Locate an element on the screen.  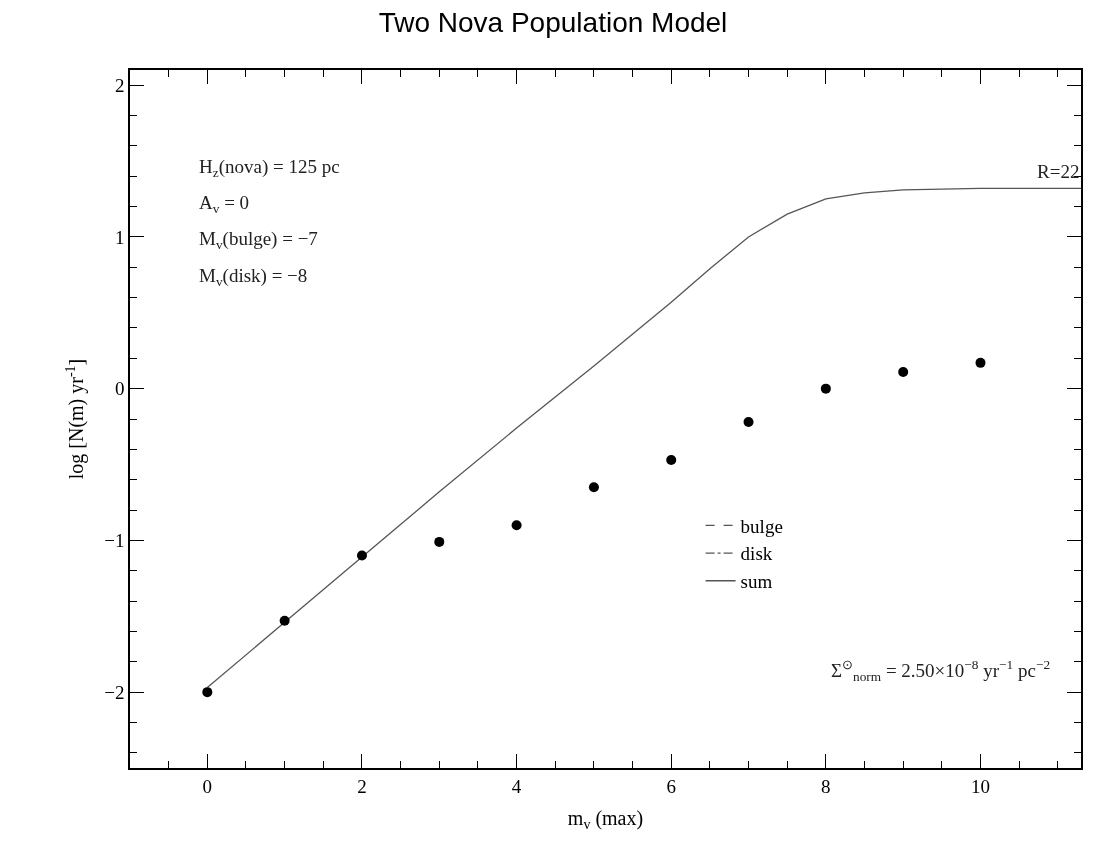
y-tick-label: 2 is located at coordinates (119, 85).